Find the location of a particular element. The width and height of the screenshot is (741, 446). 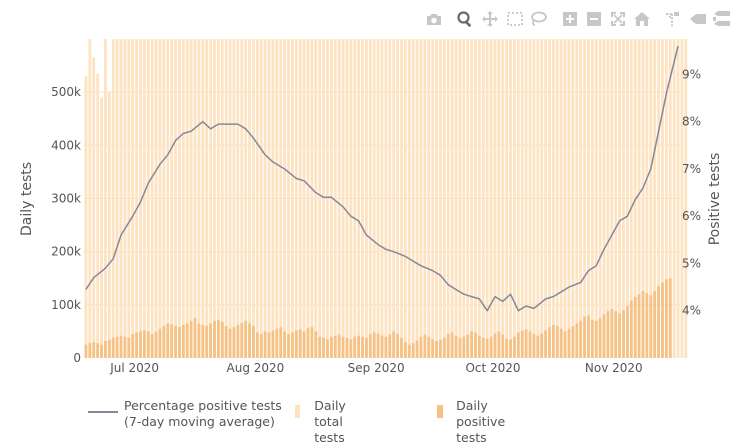

zoom-in-button is located at coordinates (570, 19).